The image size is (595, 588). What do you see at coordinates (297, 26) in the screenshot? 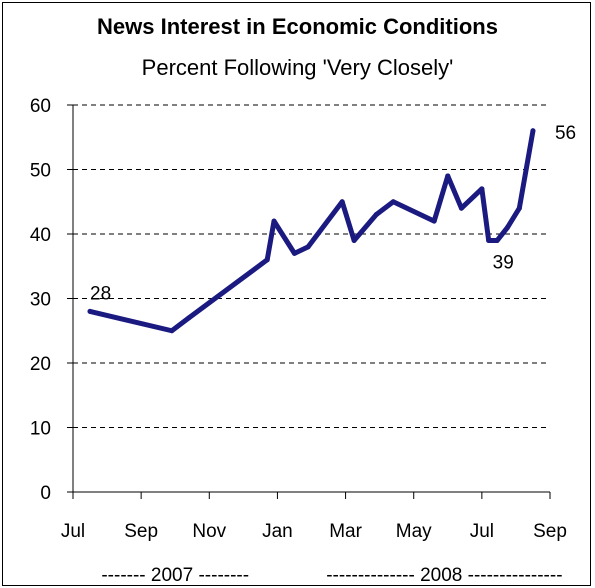
I see `chart-title: News Interest in Economic Conditions` at bounding box center [297, 26].